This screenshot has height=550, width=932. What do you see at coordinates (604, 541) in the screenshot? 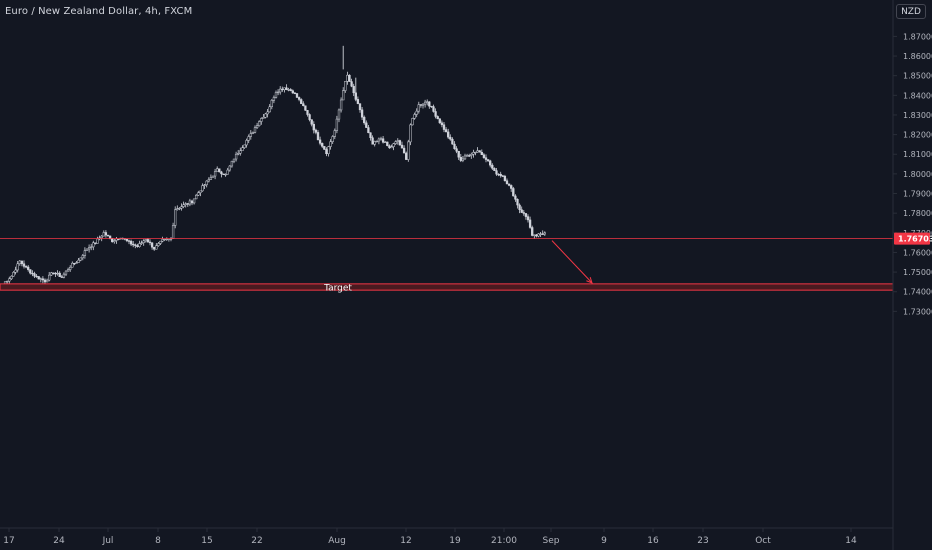
I see `time-tick-label: 9` at bounding box center [604, 541].